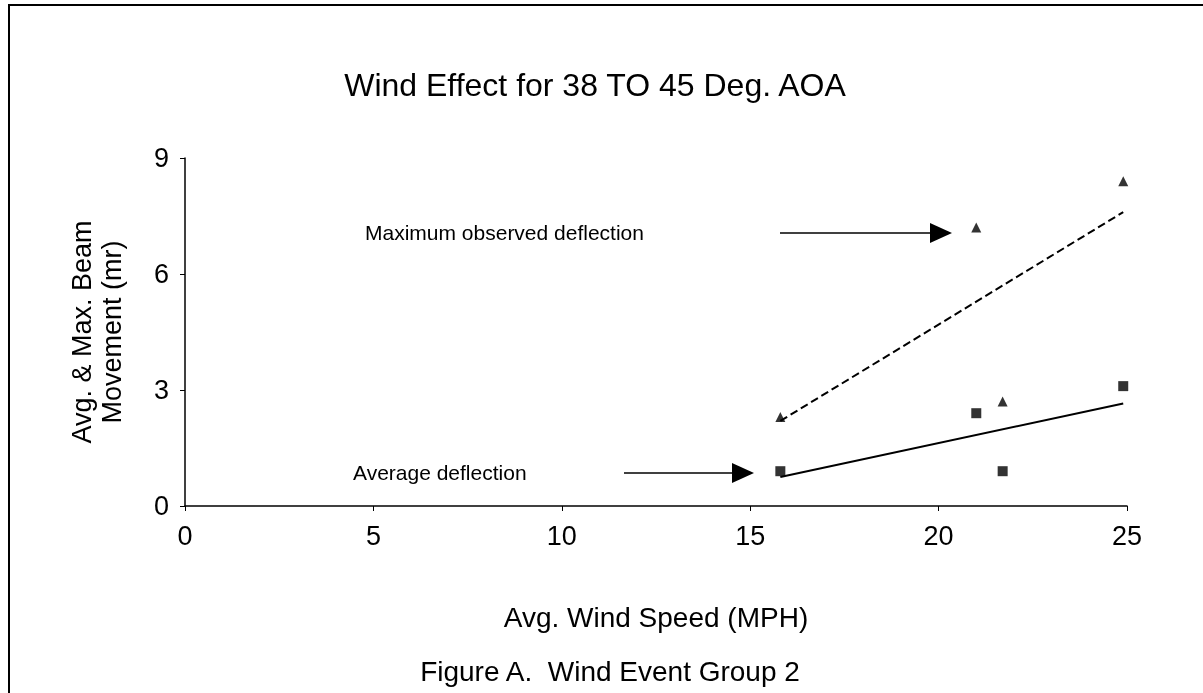  I want to click on y-tick-label: 6, so click(161, 274).